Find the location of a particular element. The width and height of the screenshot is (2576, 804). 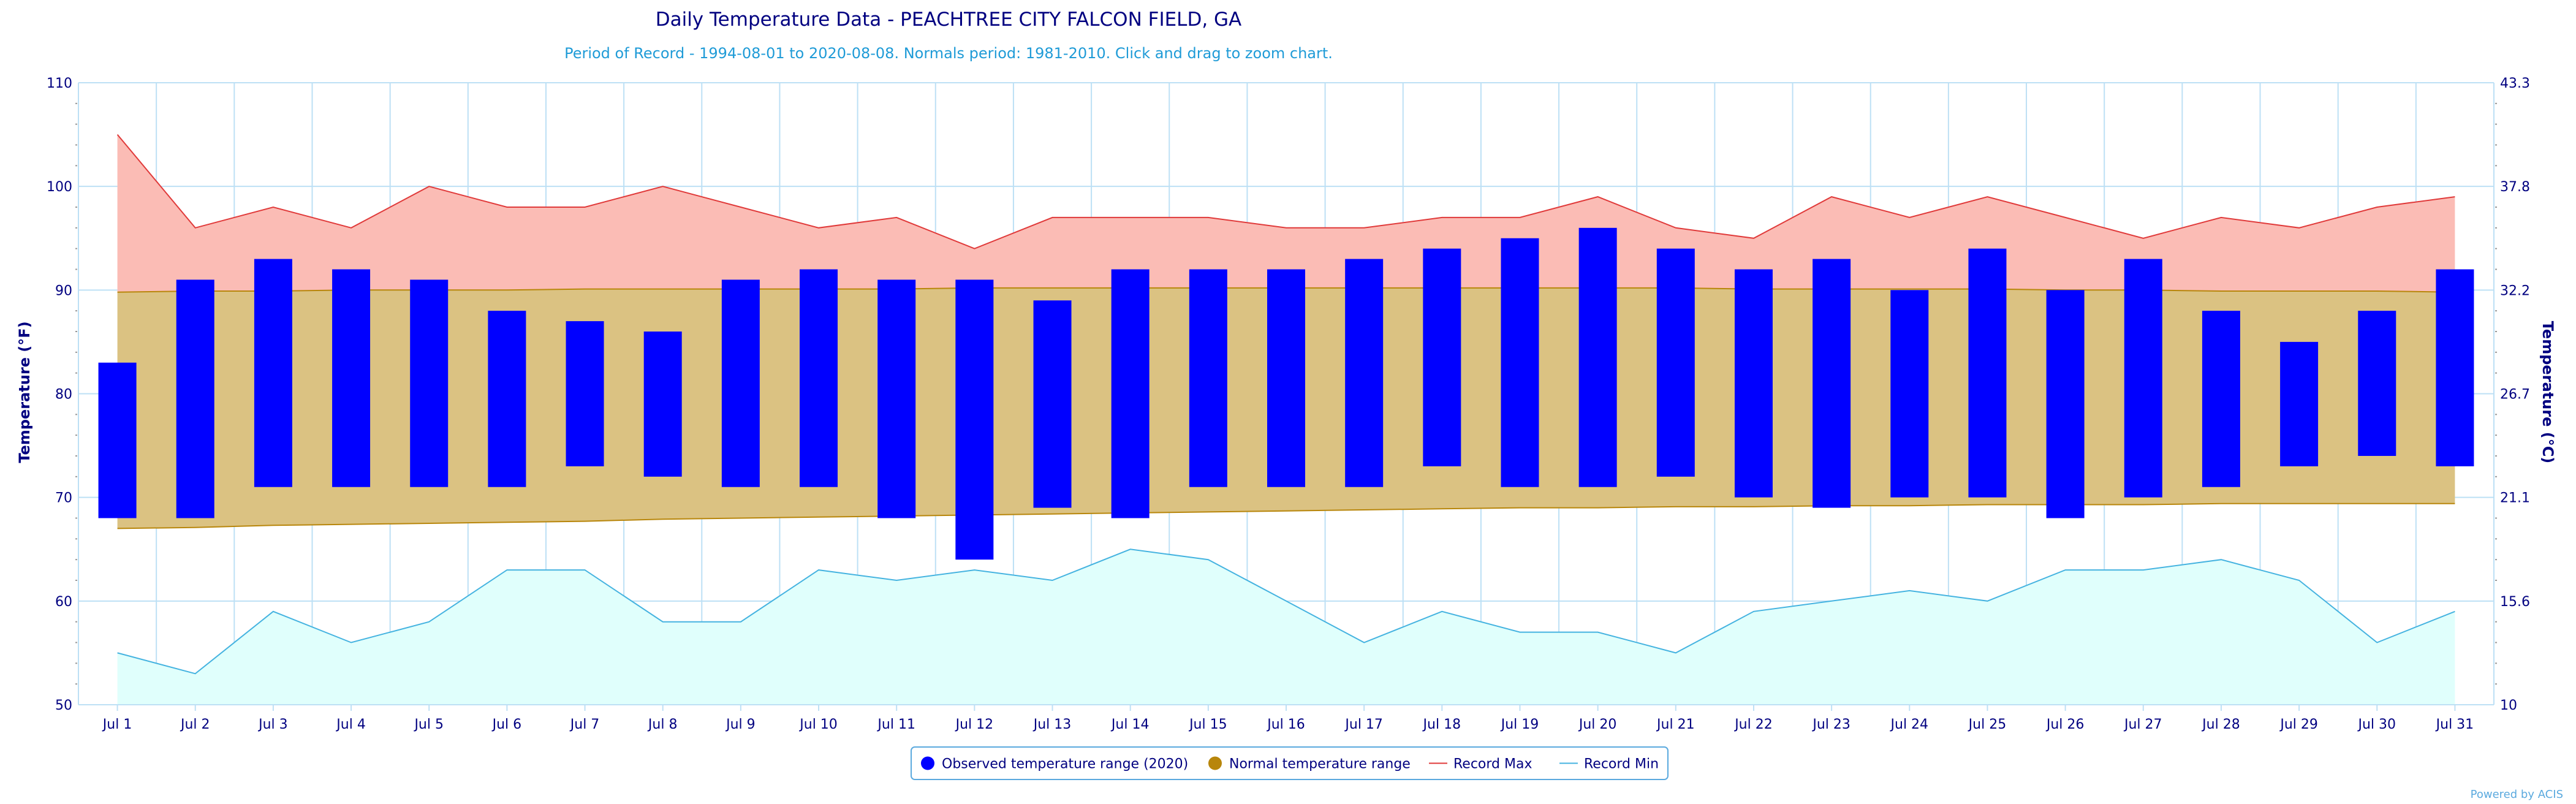

x-tick-label-jul-26: Jul 26 is located at coordinates (2065, 724).